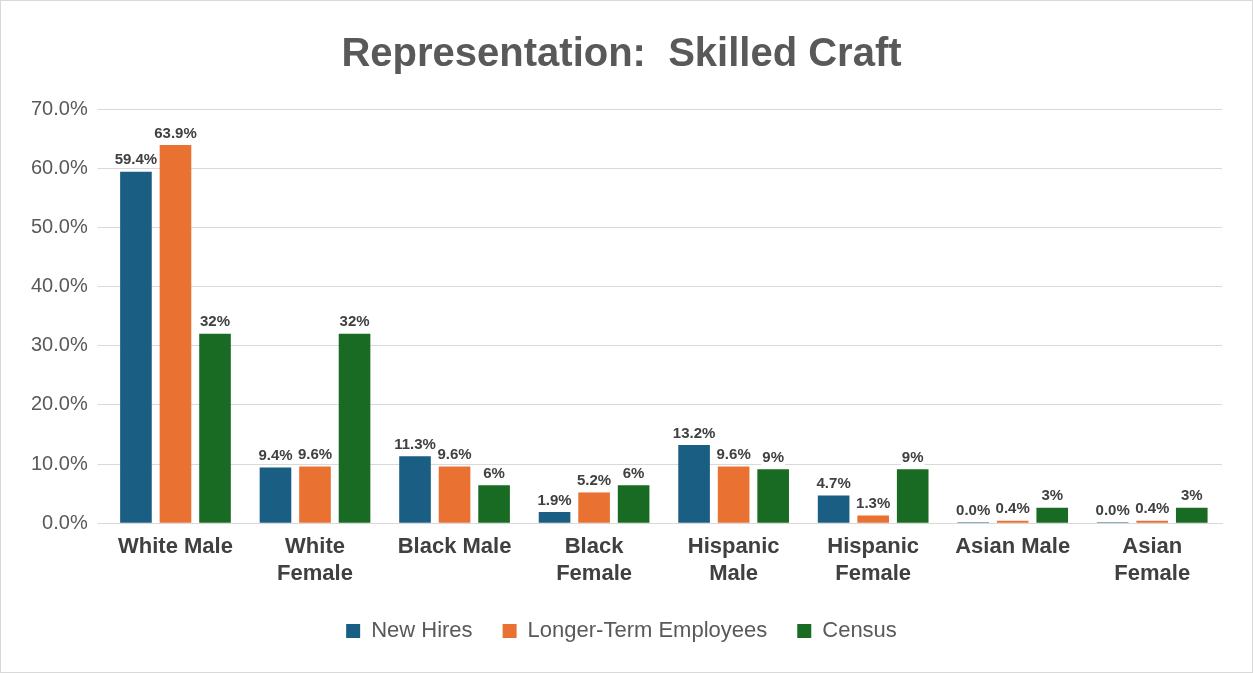 This screenshot has width=1253, height=673. Describe the element at coordinates (1152, 559) in the screenshot. I see `x-tick-label: Asian Female` at that location.